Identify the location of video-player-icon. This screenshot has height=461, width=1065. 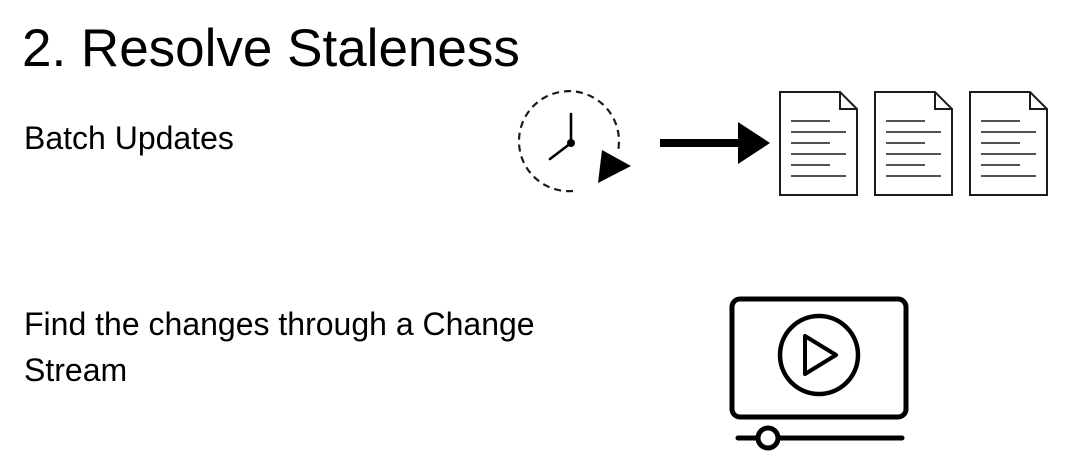
(819, 373).